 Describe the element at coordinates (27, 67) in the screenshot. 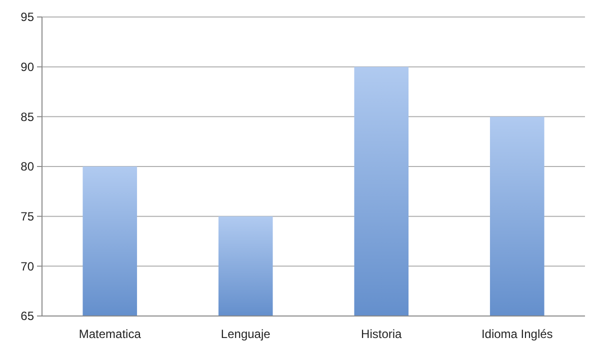

I see `y-tick-label: 90` at that location.